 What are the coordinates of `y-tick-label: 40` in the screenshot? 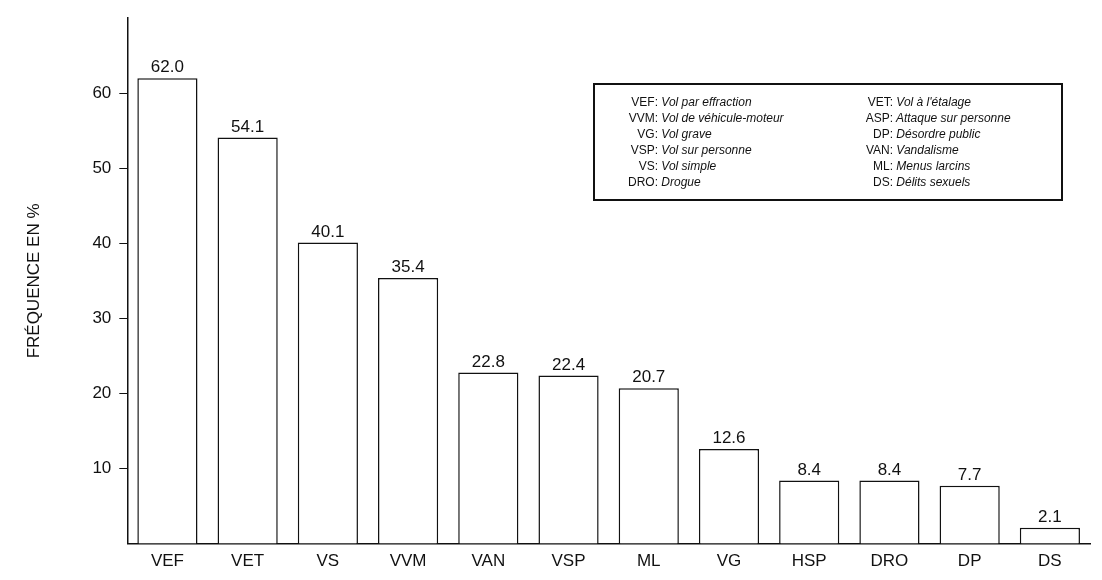 It's located at (102, 243).